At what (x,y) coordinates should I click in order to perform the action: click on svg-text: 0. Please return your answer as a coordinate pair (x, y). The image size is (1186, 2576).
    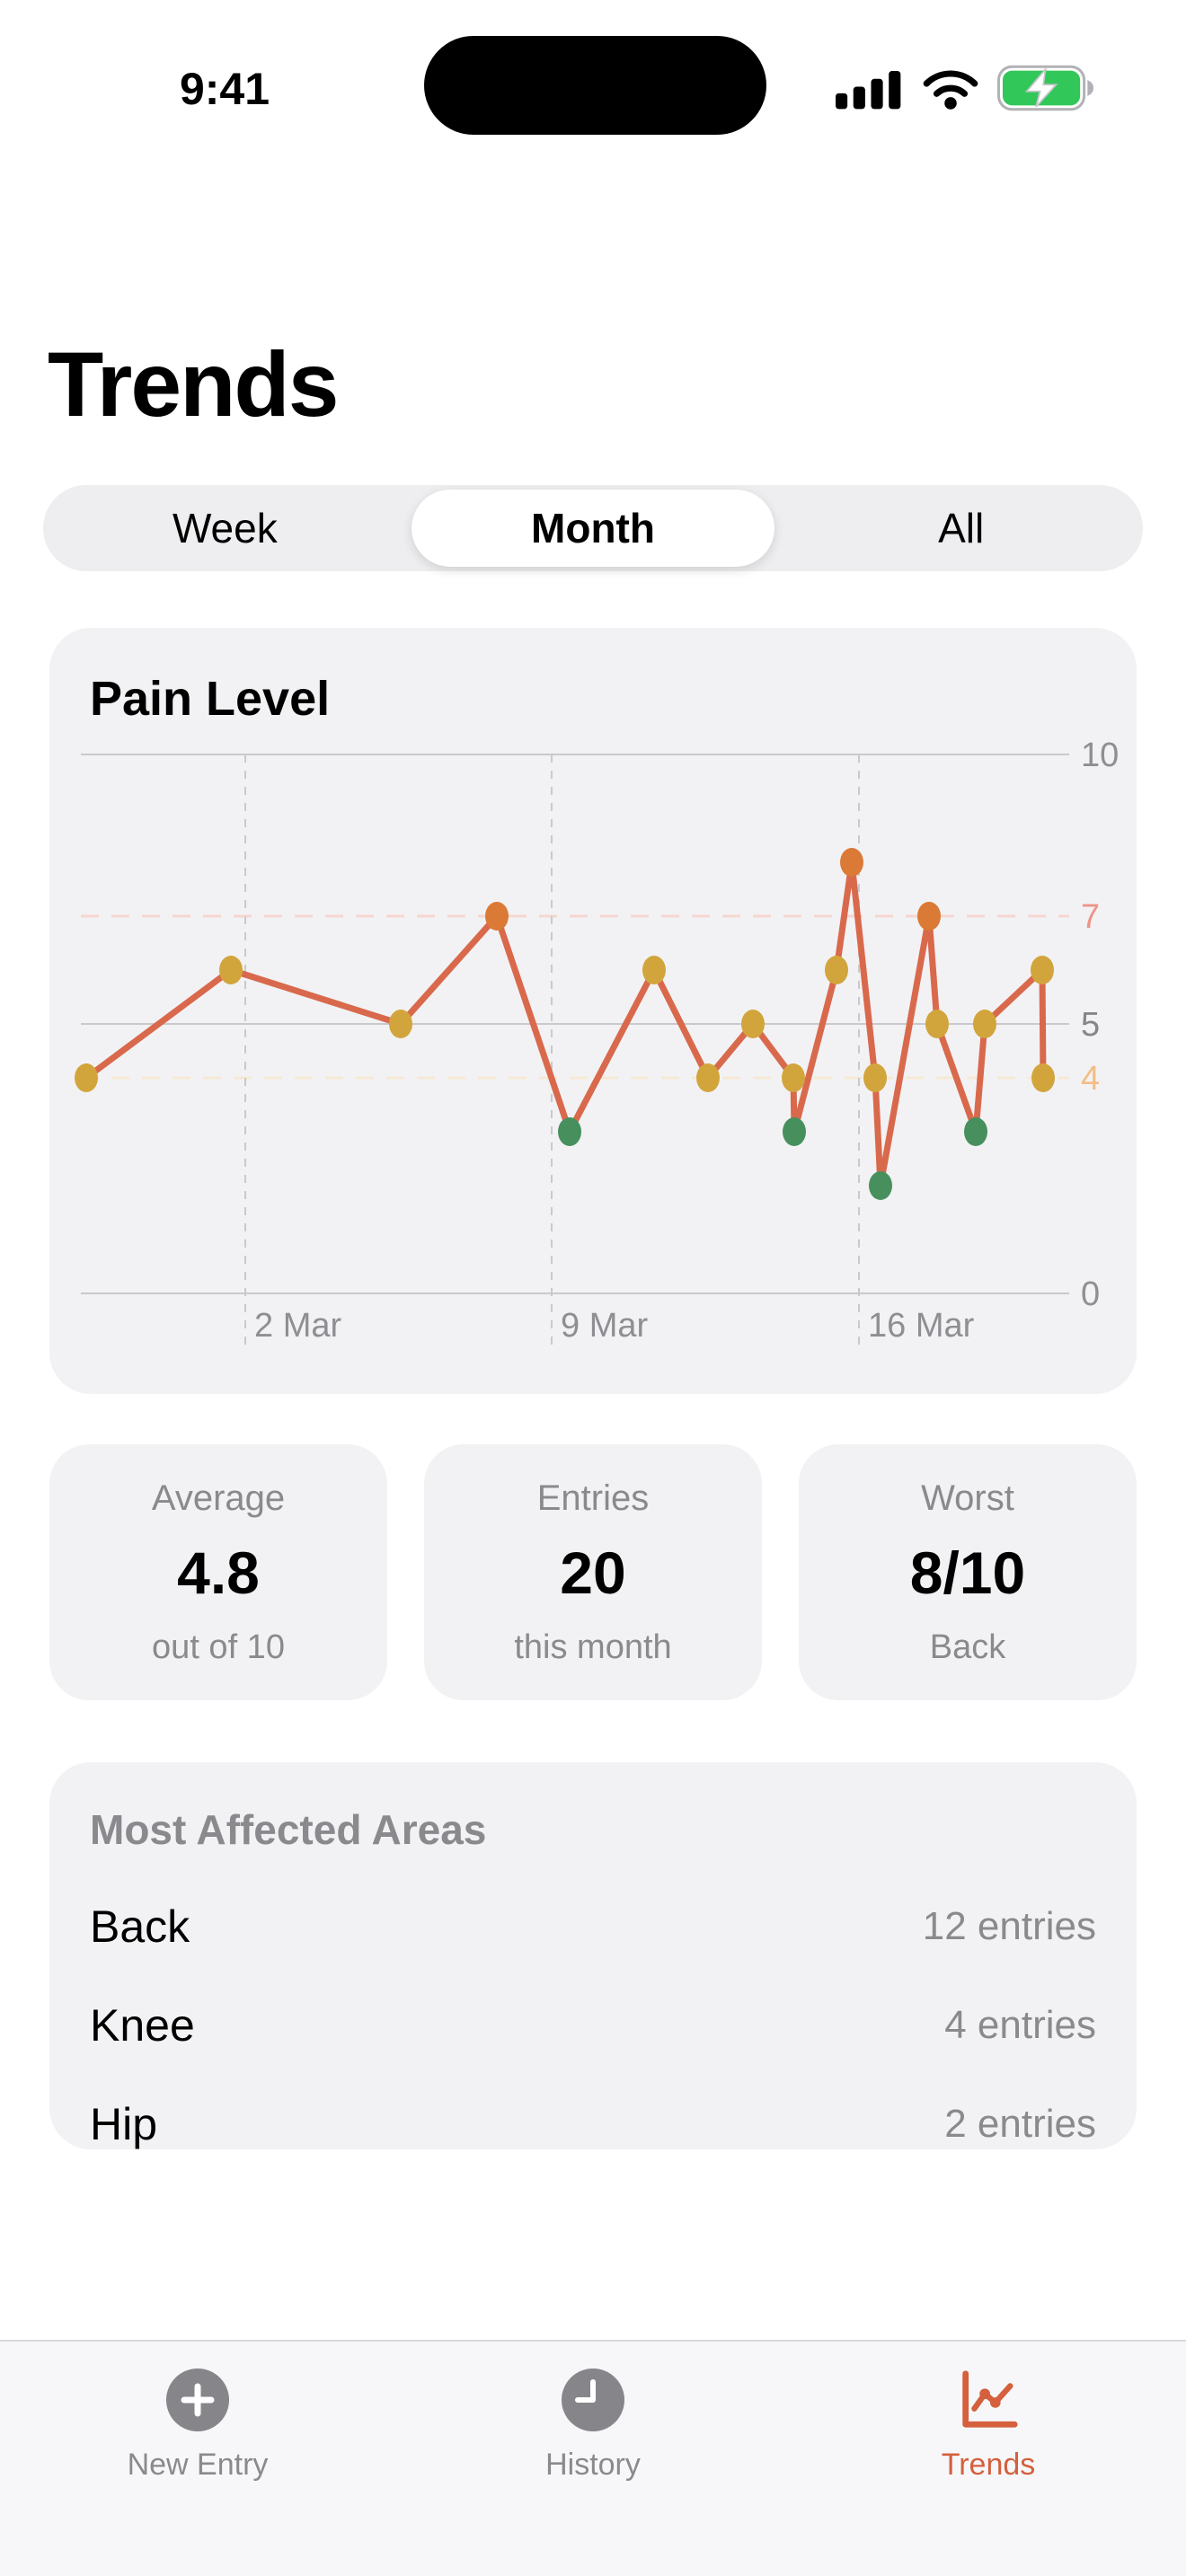
    Looking at the image, I should click on (1090, 1294).